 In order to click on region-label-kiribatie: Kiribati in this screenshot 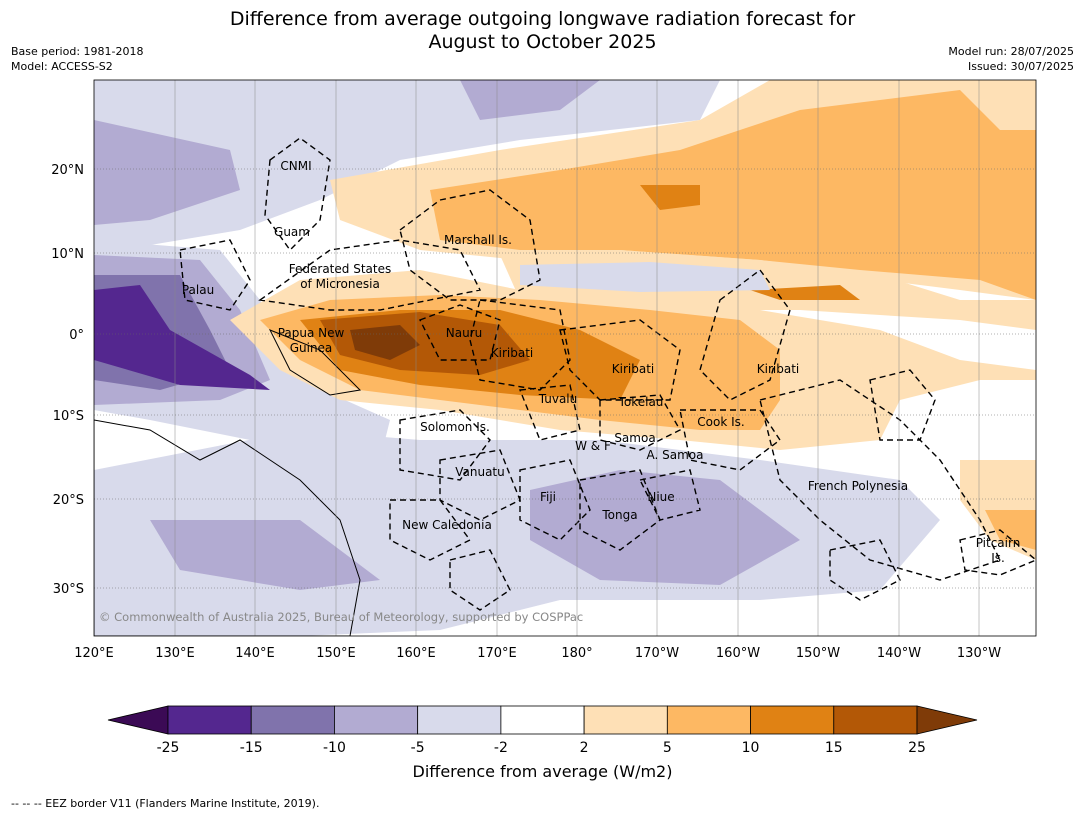, I will do `click(778, 369)`.